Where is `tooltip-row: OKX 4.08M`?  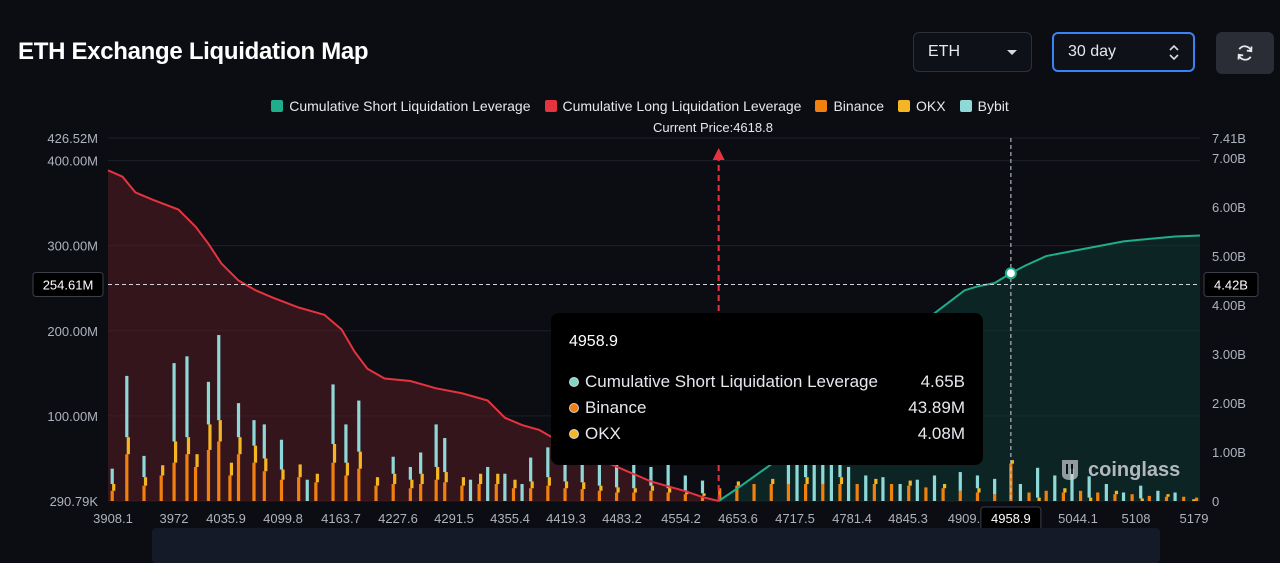 tooltip-row: OKX 4.08M is located at coordinates (767, 434).